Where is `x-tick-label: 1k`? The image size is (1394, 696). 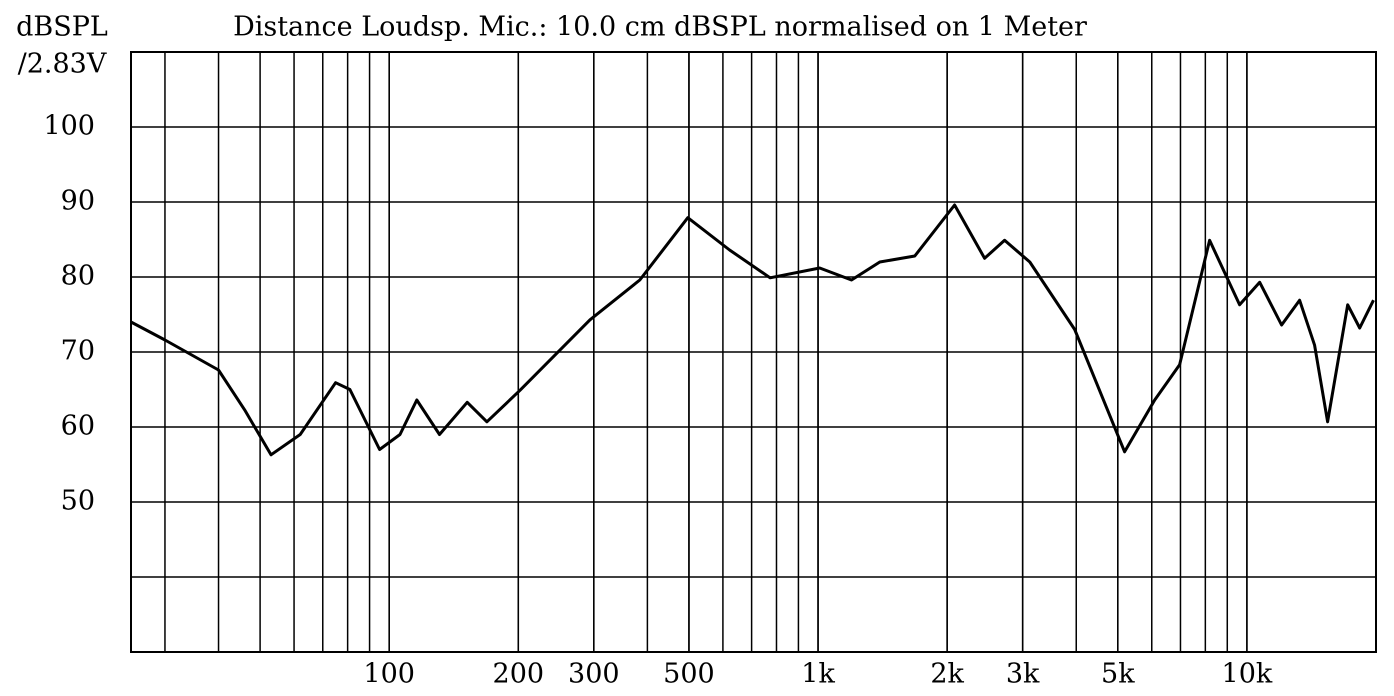
x-tick-label: 1k is located at coordinates (818, 674).